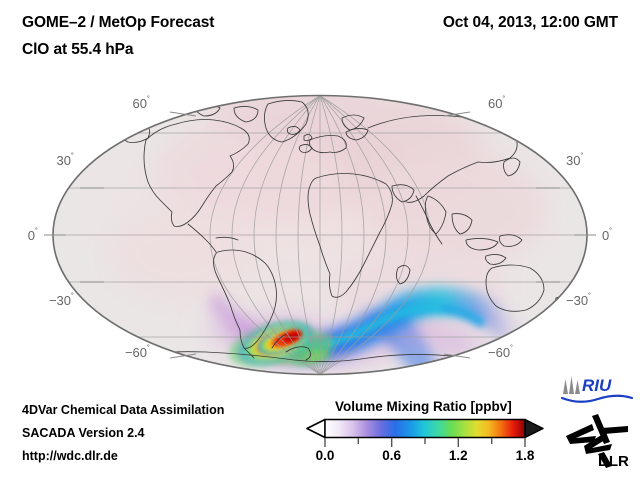  I want to click on forecast-datetime: Oct 04, 2013, 12:00 GMT, so click(530, 22).